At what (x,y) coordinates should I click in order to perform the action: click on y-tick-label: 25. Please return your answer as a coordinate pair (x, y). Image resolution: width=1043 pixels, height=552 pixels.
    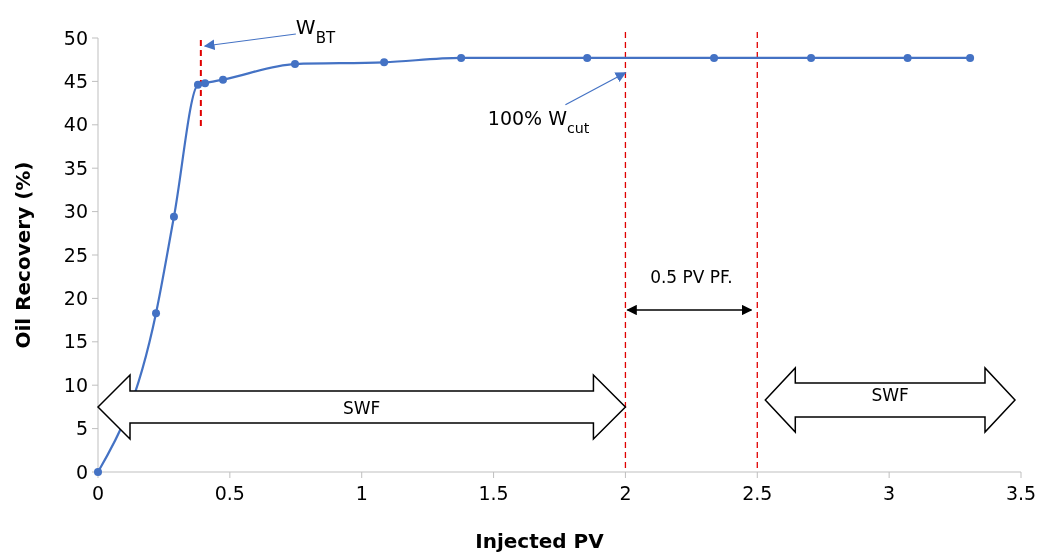
    Looking at the image, I should click on (75, 254).